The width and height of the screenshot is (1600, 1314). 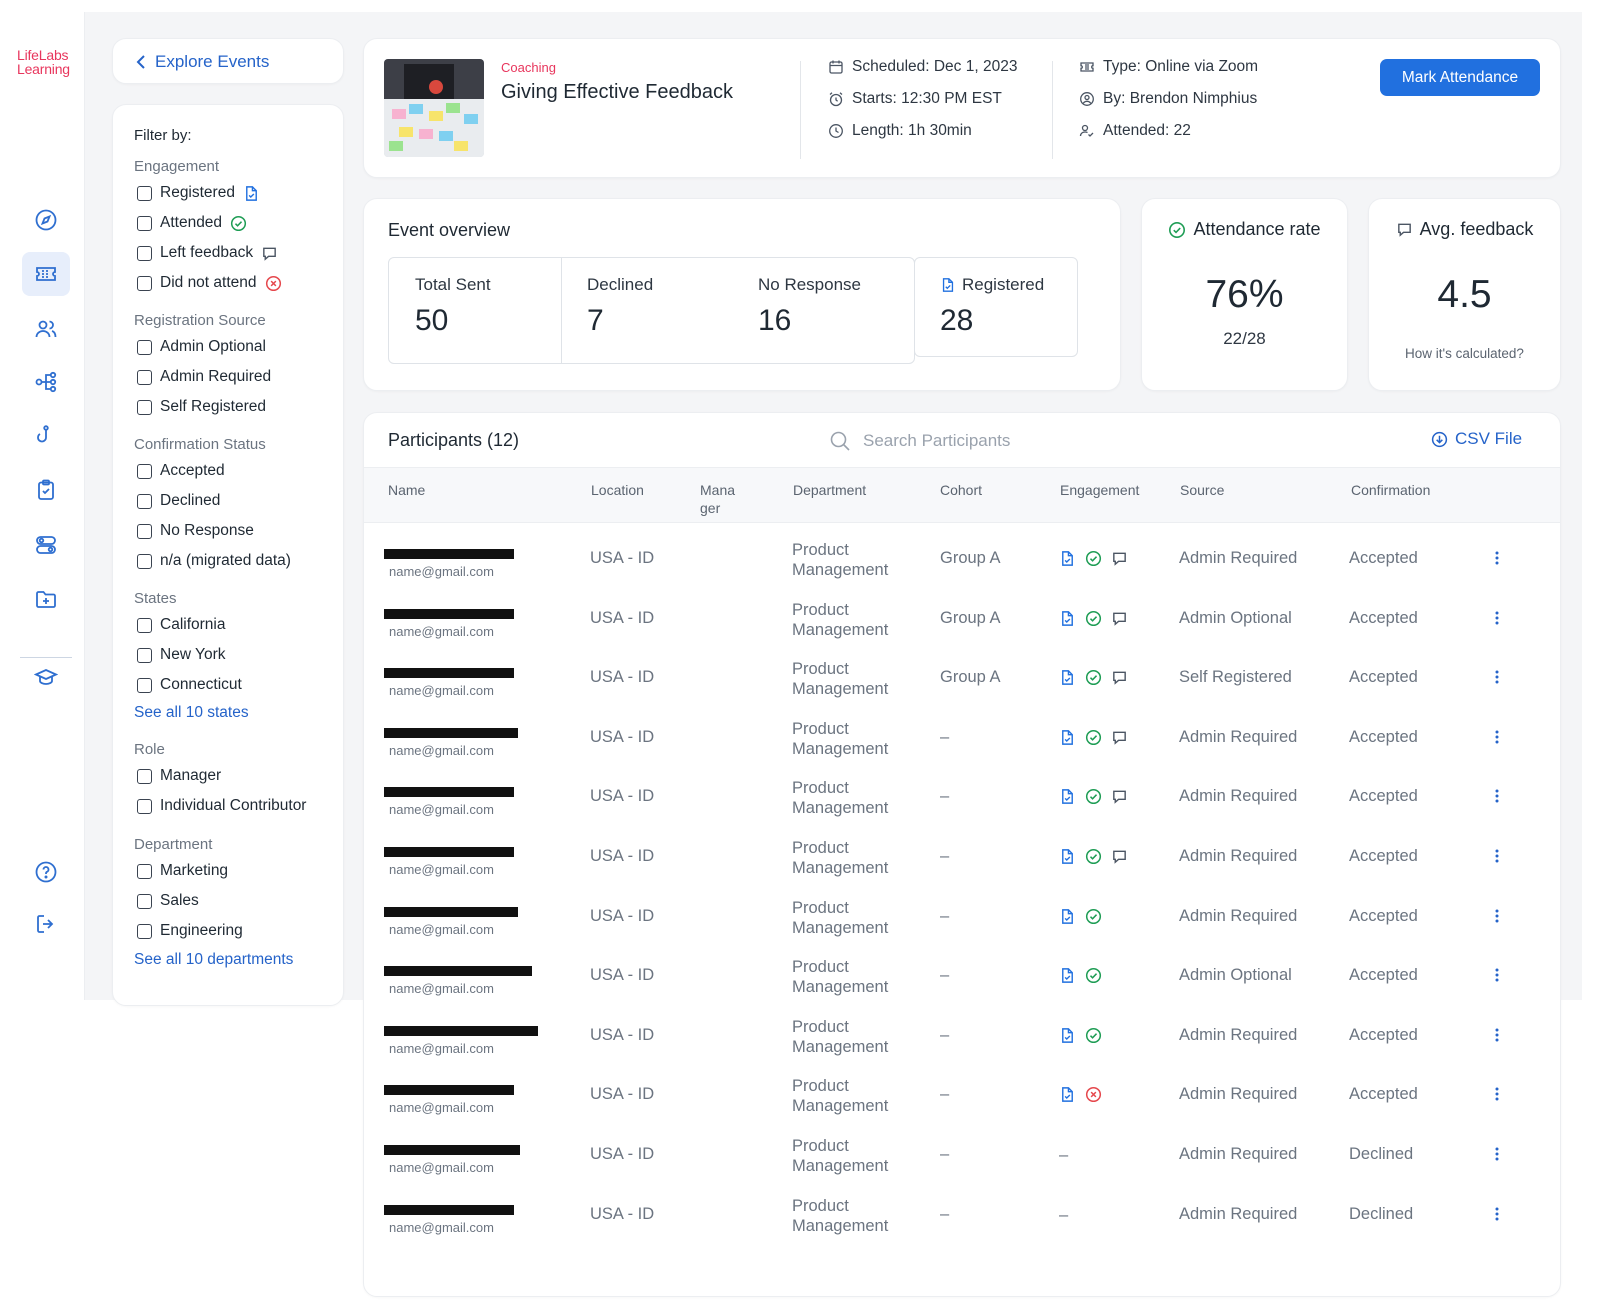 What do you see at coordinates (43, 62) in the screenshot?
I see `lifelabs-logo: LifeLabs Learning` at bounding box center [43, 62].